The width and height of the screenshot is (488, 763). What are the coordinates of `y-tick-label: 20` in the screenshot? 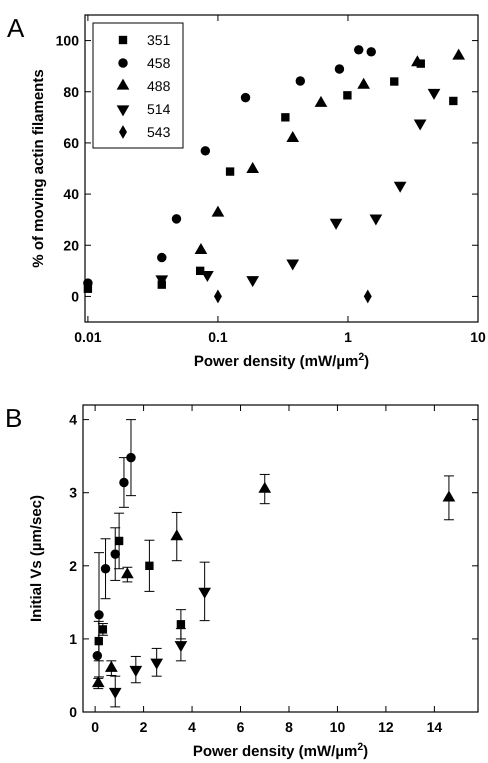 It's located at (71, 245).